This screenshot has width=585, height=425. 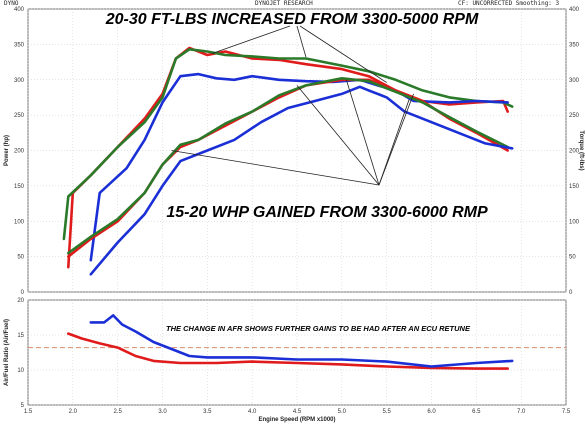 I want to click on y-tick-label-right: 400, so click(x=574, y=10).